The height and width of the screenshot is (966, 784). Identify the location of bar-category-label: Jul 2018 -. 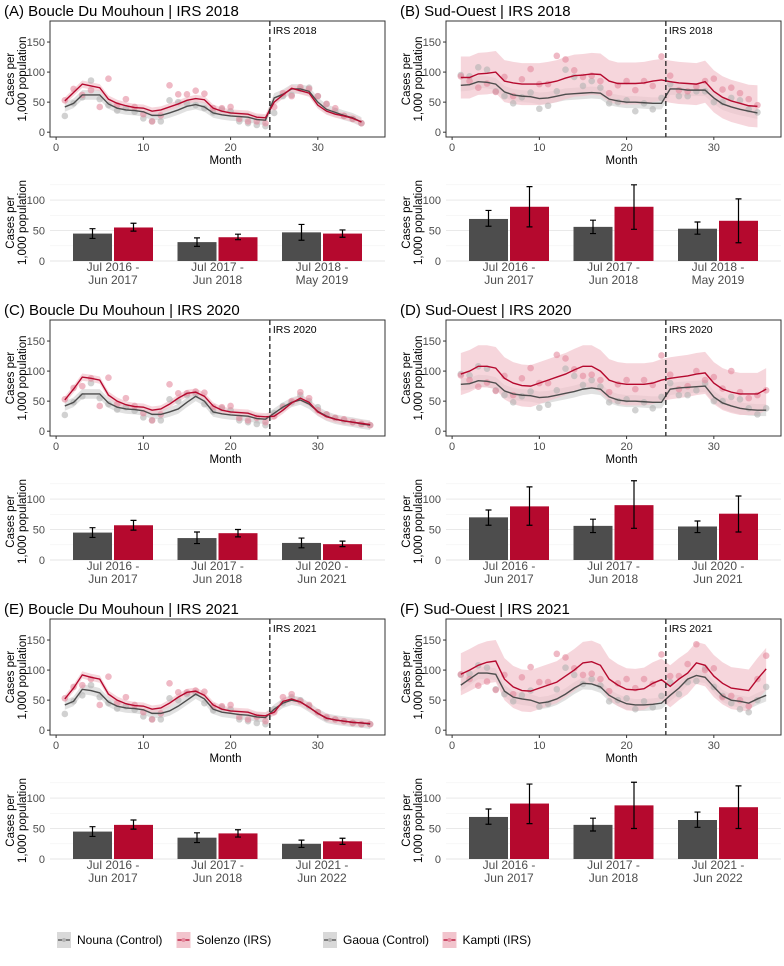
(322, 267).